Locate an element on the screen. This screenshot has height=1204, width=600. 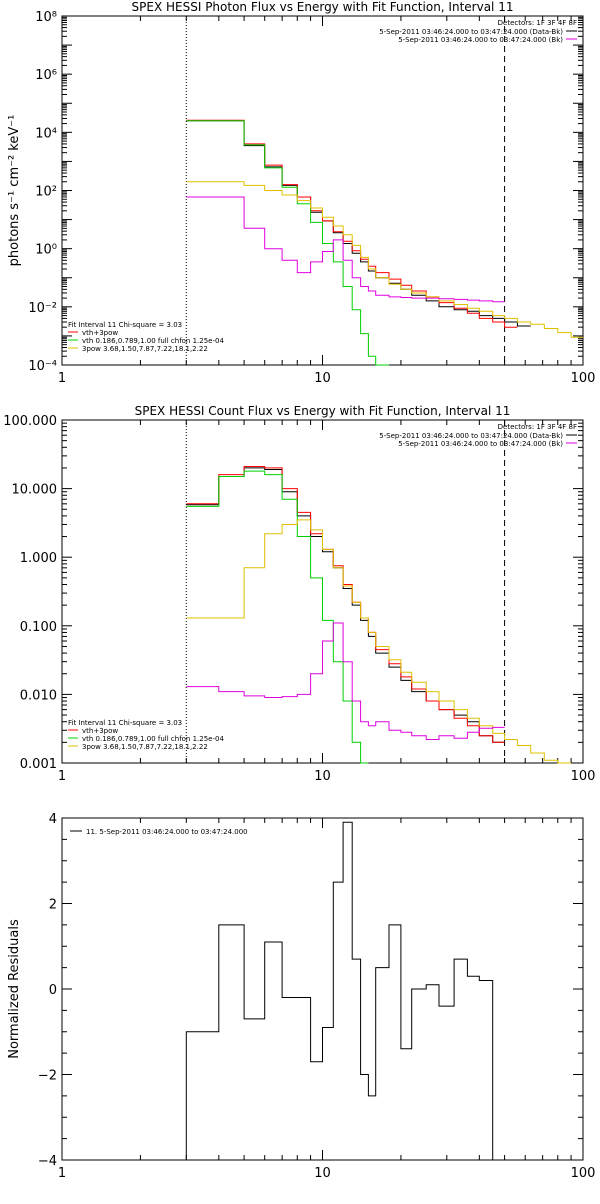
y-tick-label: −2 is located at coordinates (47, 1076).